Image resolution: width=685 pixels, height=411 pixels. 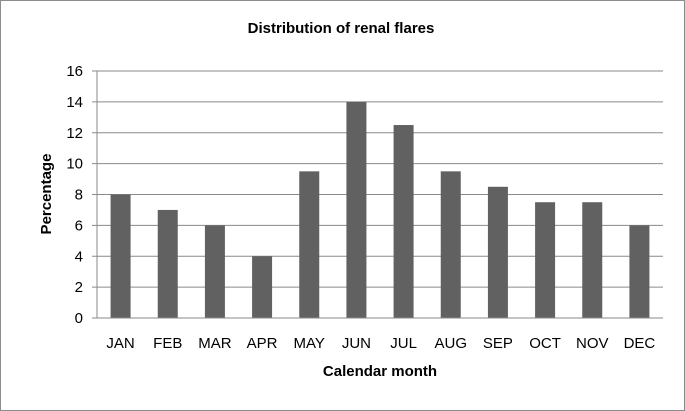 I want to click on bar-dec, so click(x=639, y=271).